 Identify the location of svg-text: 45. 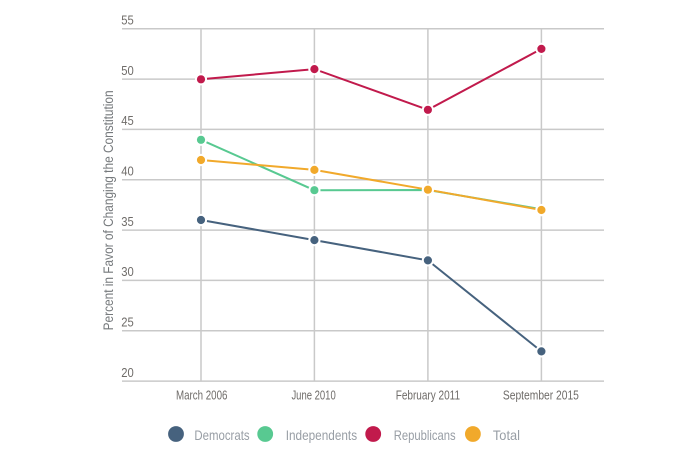
(127, 120).